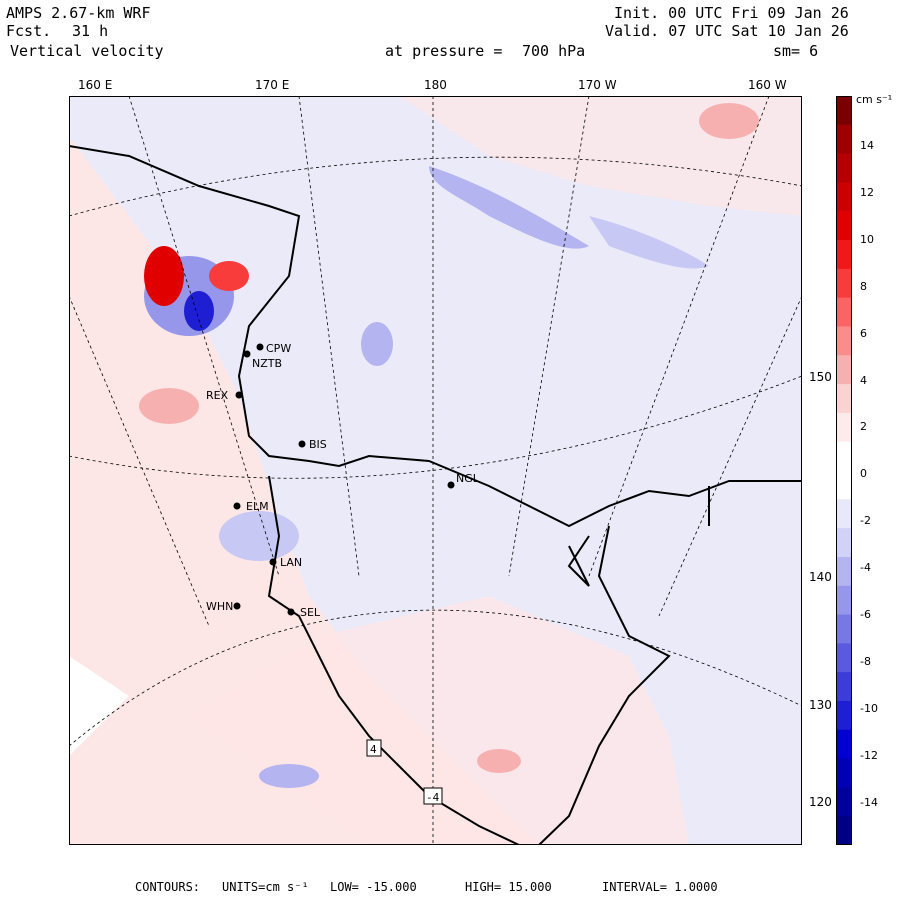 The image size is (900, 900). I want to click on footer-contours: CONTOURS:, so click(168, 887).